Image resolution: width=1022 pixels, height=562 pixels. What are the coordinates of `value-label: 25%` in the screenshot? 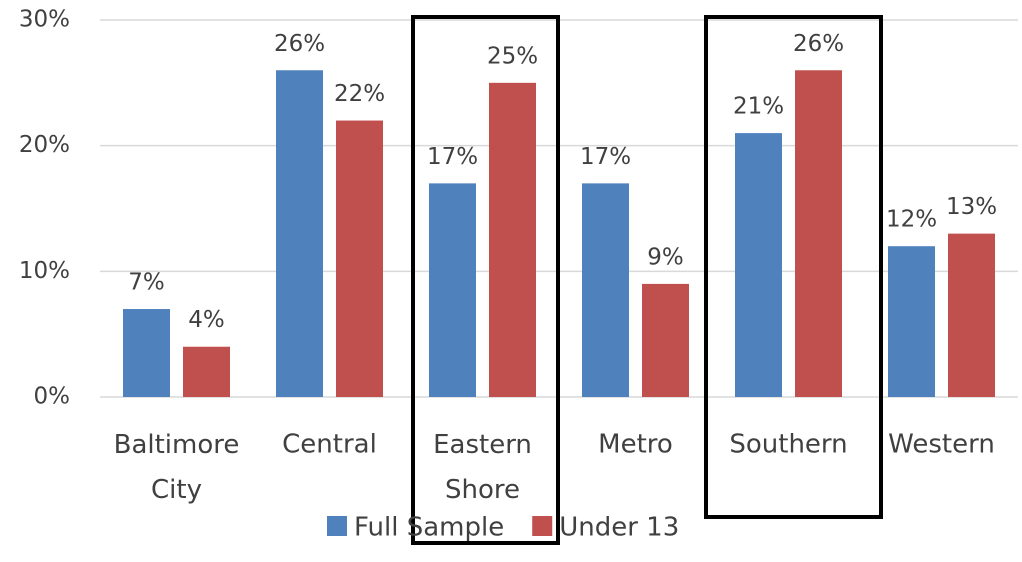 It's located at (512, 56).